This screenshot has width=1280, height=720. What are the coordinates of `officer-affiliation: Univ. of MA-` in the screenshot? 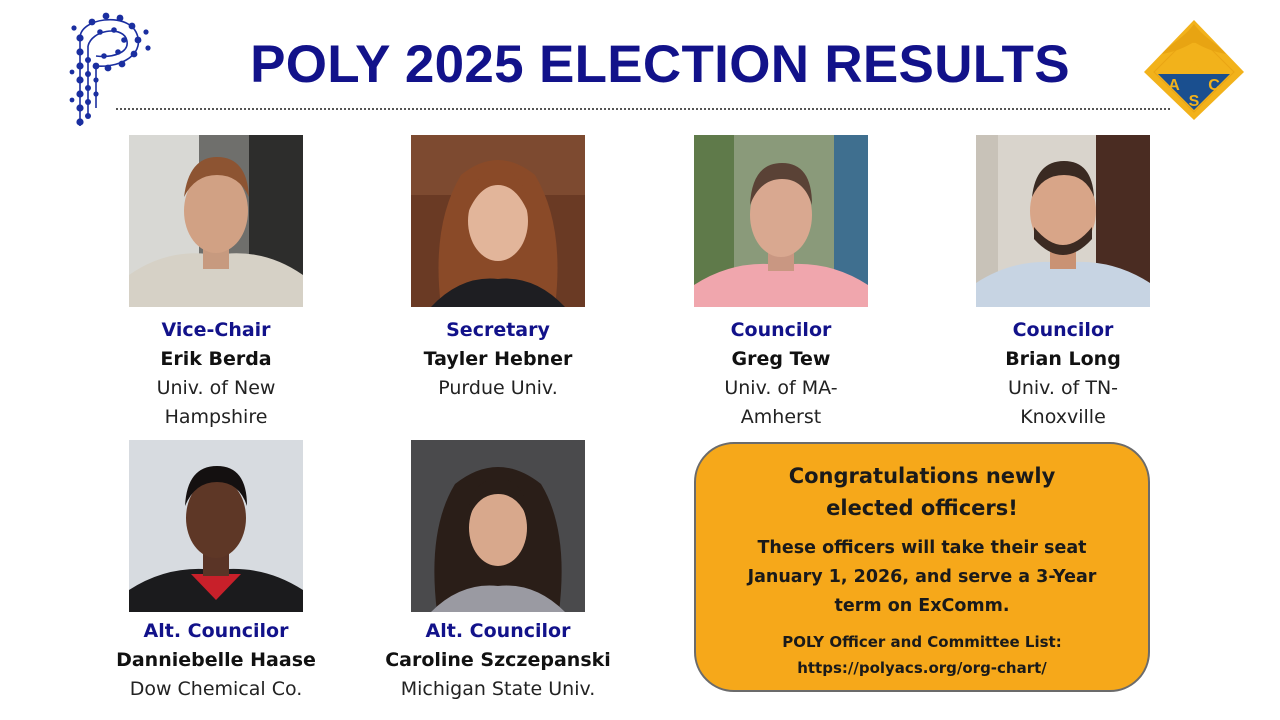 It's located at (781, 388).